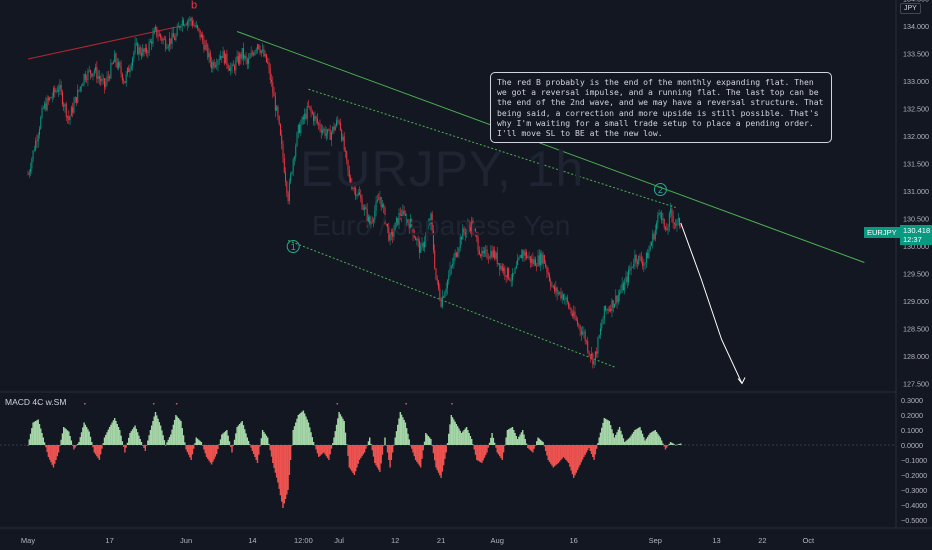 The height and width of the screenshot is (550, 932). I want to click on time-tick-label: Oct, so click(808, 540).